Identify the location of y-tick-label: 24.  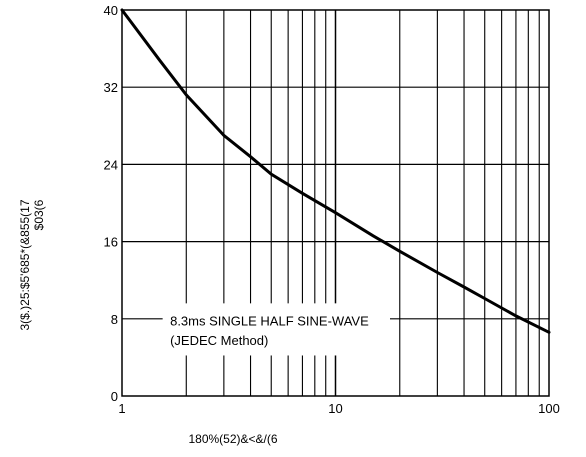
(111, 164).